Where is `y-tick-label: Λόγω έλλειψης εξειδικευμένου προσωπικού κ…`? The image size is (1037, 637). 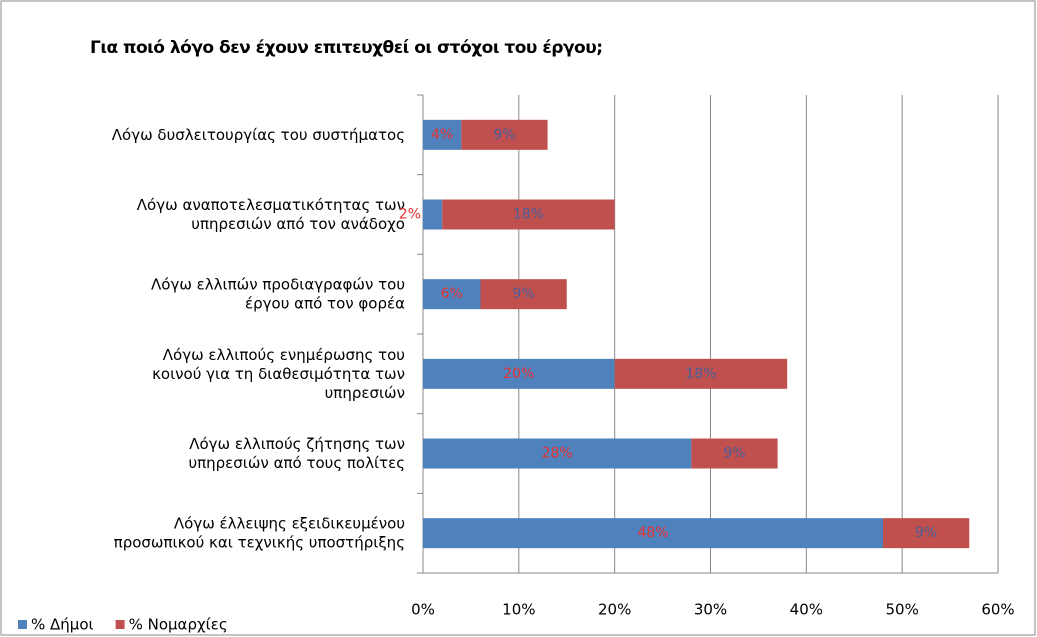 y-tick-label: Λόγω έλλειψης εξειδικευμένου προσωπικού κ… is located at coordinates (259, 532).